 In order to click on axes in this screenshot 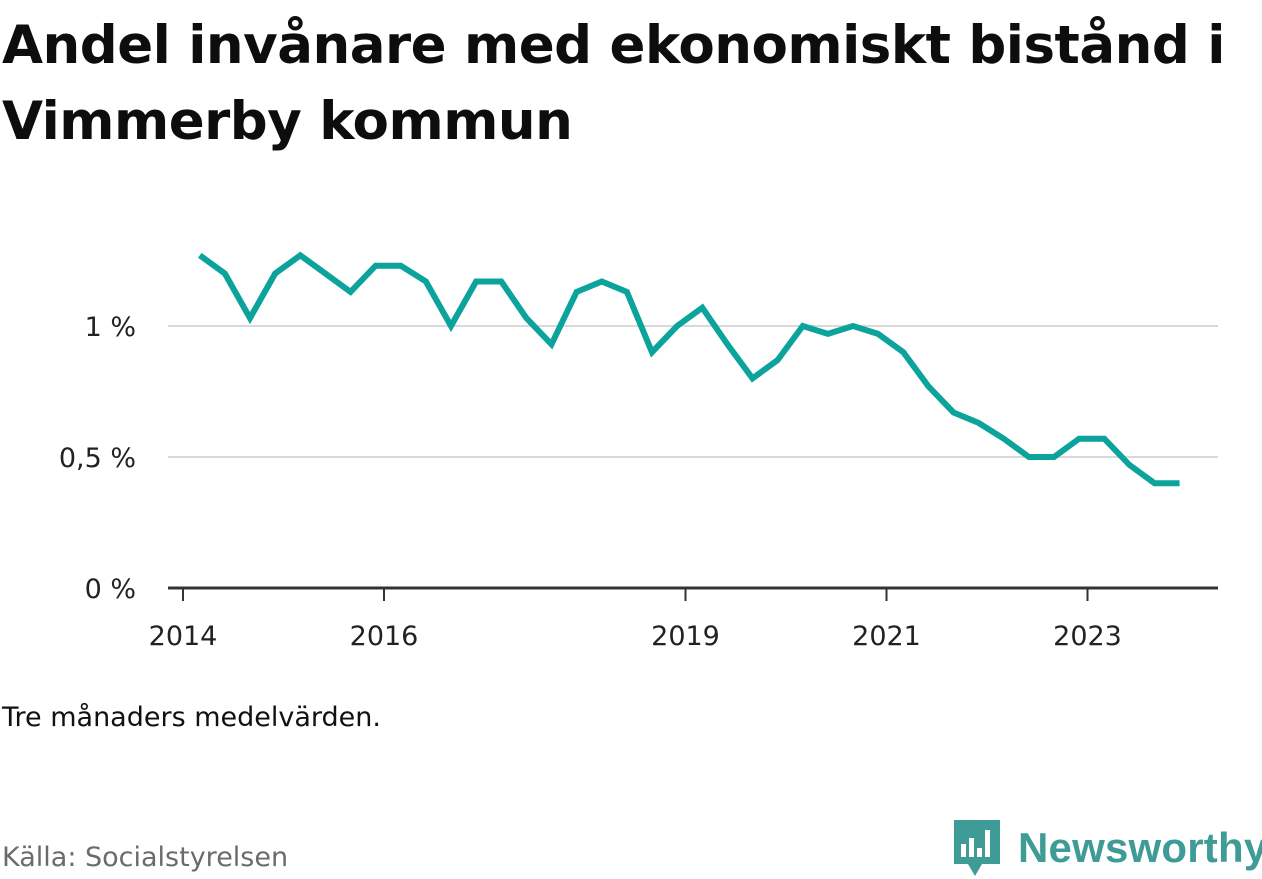, I will do `click(693, 593)`.